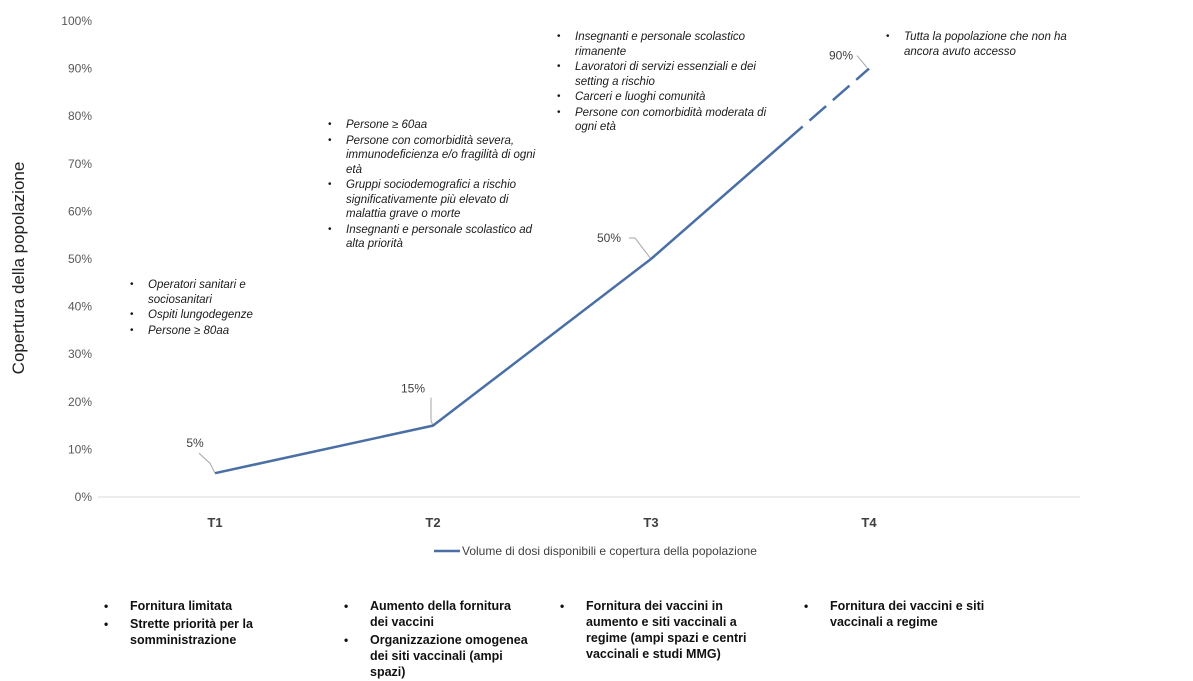  I want to click on y-tick-label: 90%, so click(80, 69).